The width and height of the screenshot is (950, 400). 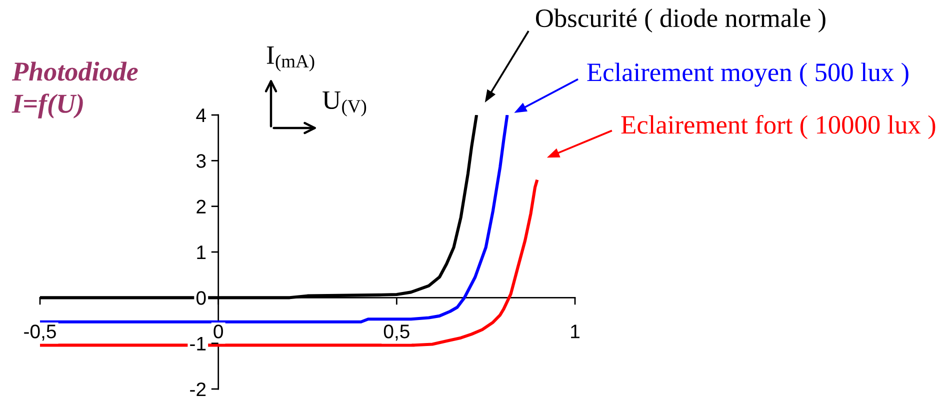 What do you see at coordinates (397, 332) in the screenshot?
I see `x-tick-label: 0,5` at bounding box center [397, 332].